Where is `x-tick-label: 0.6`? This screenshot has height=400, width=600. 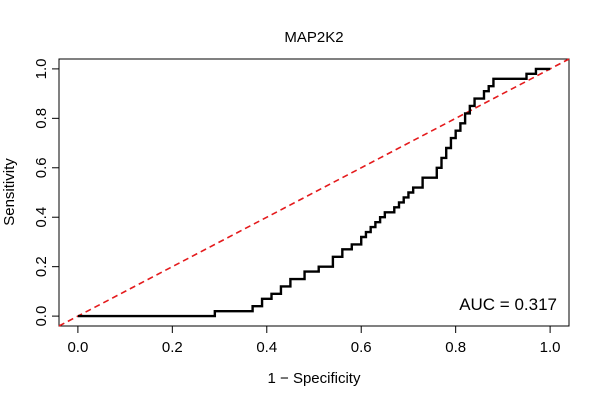
x-tick-label: 0.6 is located at coordinates (361, 347).